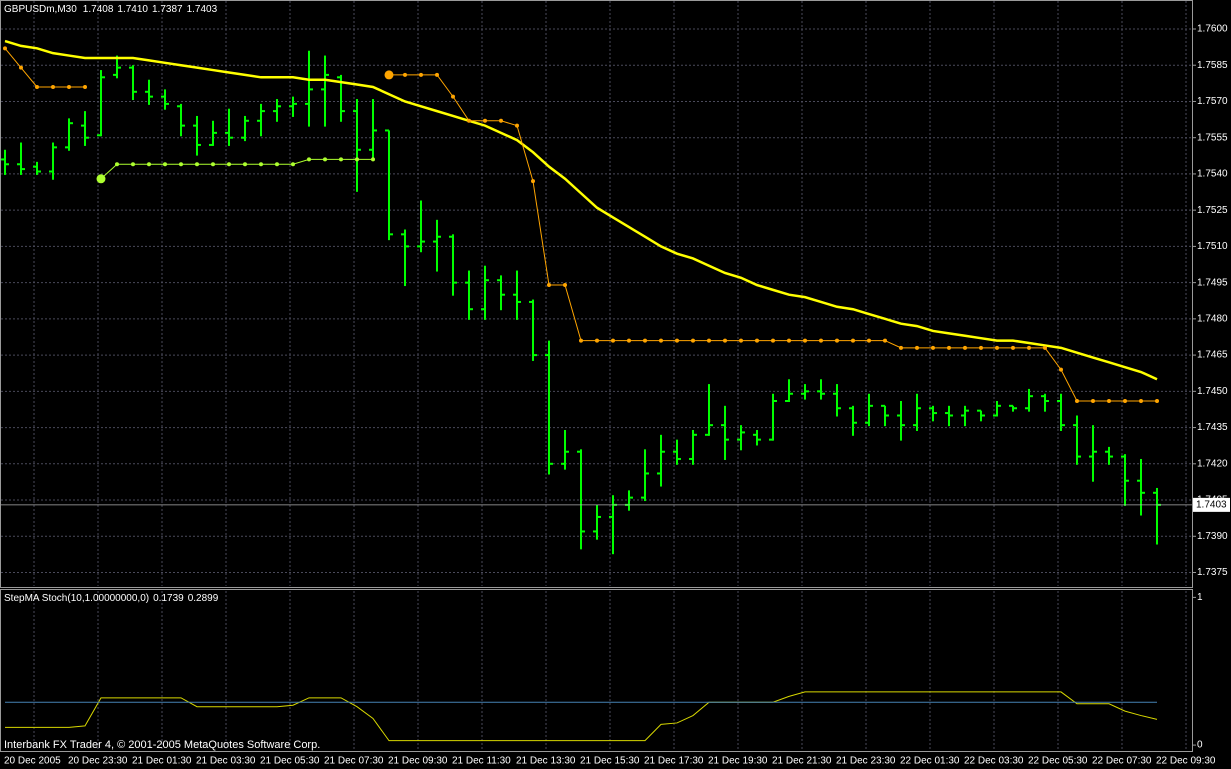 The width and height of the screenshot is (1231, 769). What do you see at coordinates (1212, 29) in the screenshot?
I see `y-tick-label: 1.7600` at bounding box center [1212, 29].